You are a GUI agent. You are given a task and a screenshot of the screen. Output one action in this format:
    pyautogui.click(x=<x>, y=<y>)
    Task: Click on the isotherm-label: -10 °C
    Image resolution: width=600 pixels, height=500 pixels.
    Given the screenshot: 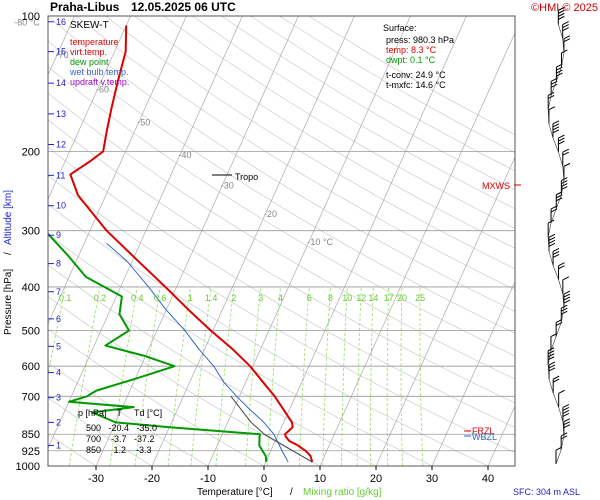 What is the action you would take?
    pyautogui.click(x=320, y=242)
    